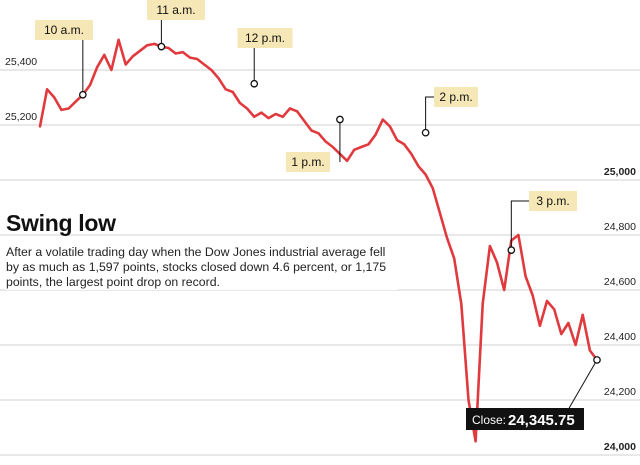  Describe the element at coordinates (61, 223) in the screenshot. I see `chart-title: Swing low` at that location.